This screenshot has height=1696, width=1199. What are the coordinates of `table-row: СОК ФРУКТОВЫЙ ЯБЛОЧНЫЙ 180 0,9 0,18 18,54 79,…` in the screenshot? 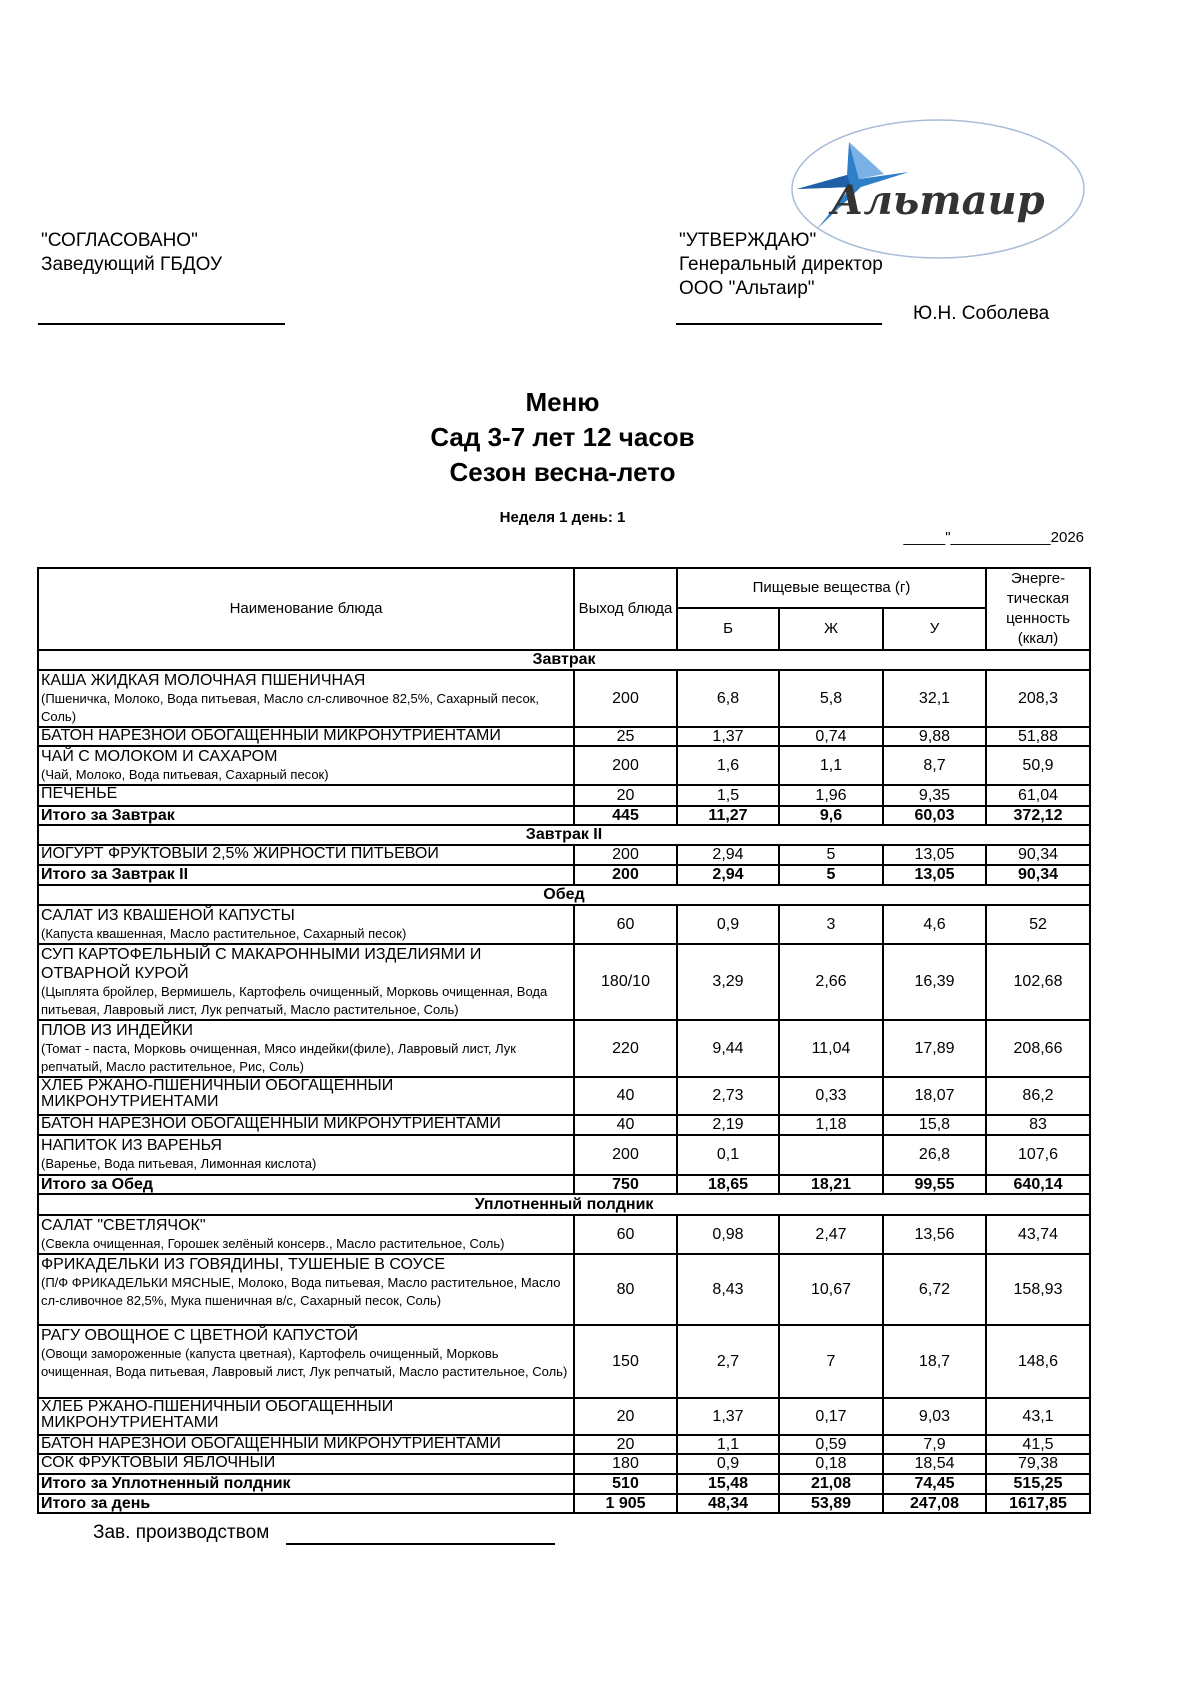 It's located at (564, 1464).